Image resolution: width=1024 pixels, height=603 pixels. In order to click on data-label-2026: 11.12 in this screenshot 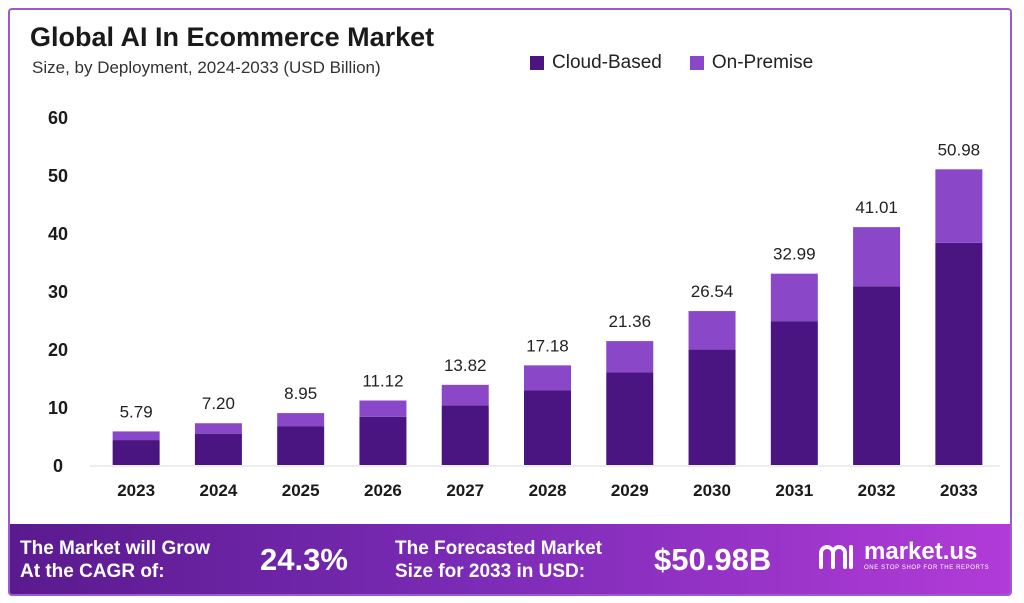, I will do `click(382, 381)`.